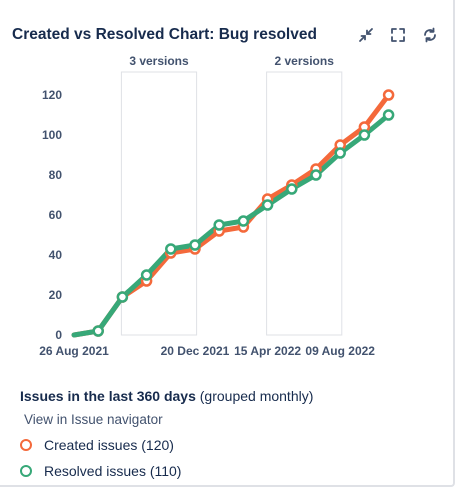 The height and width of the screenshot is (489, 457). What do you see at coordinates (108, 396) in the screenshot?
I see `legend-period: Issues in the last 360 days` at bounding box center [108, 396].